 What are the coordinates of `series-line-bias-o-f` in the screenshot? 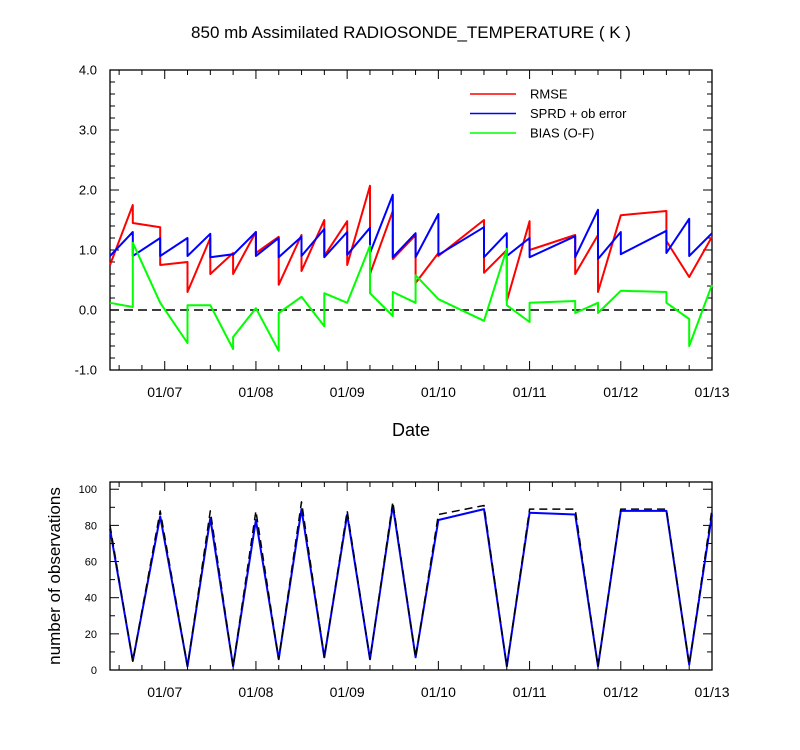 It's located at (411, 296).